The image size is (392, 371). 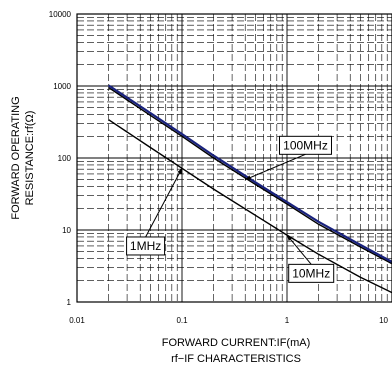 What do you see at coordinates (287, 320) in the screenshot?
I see `x-tick-label: 1` at bounding box center [287, 320].